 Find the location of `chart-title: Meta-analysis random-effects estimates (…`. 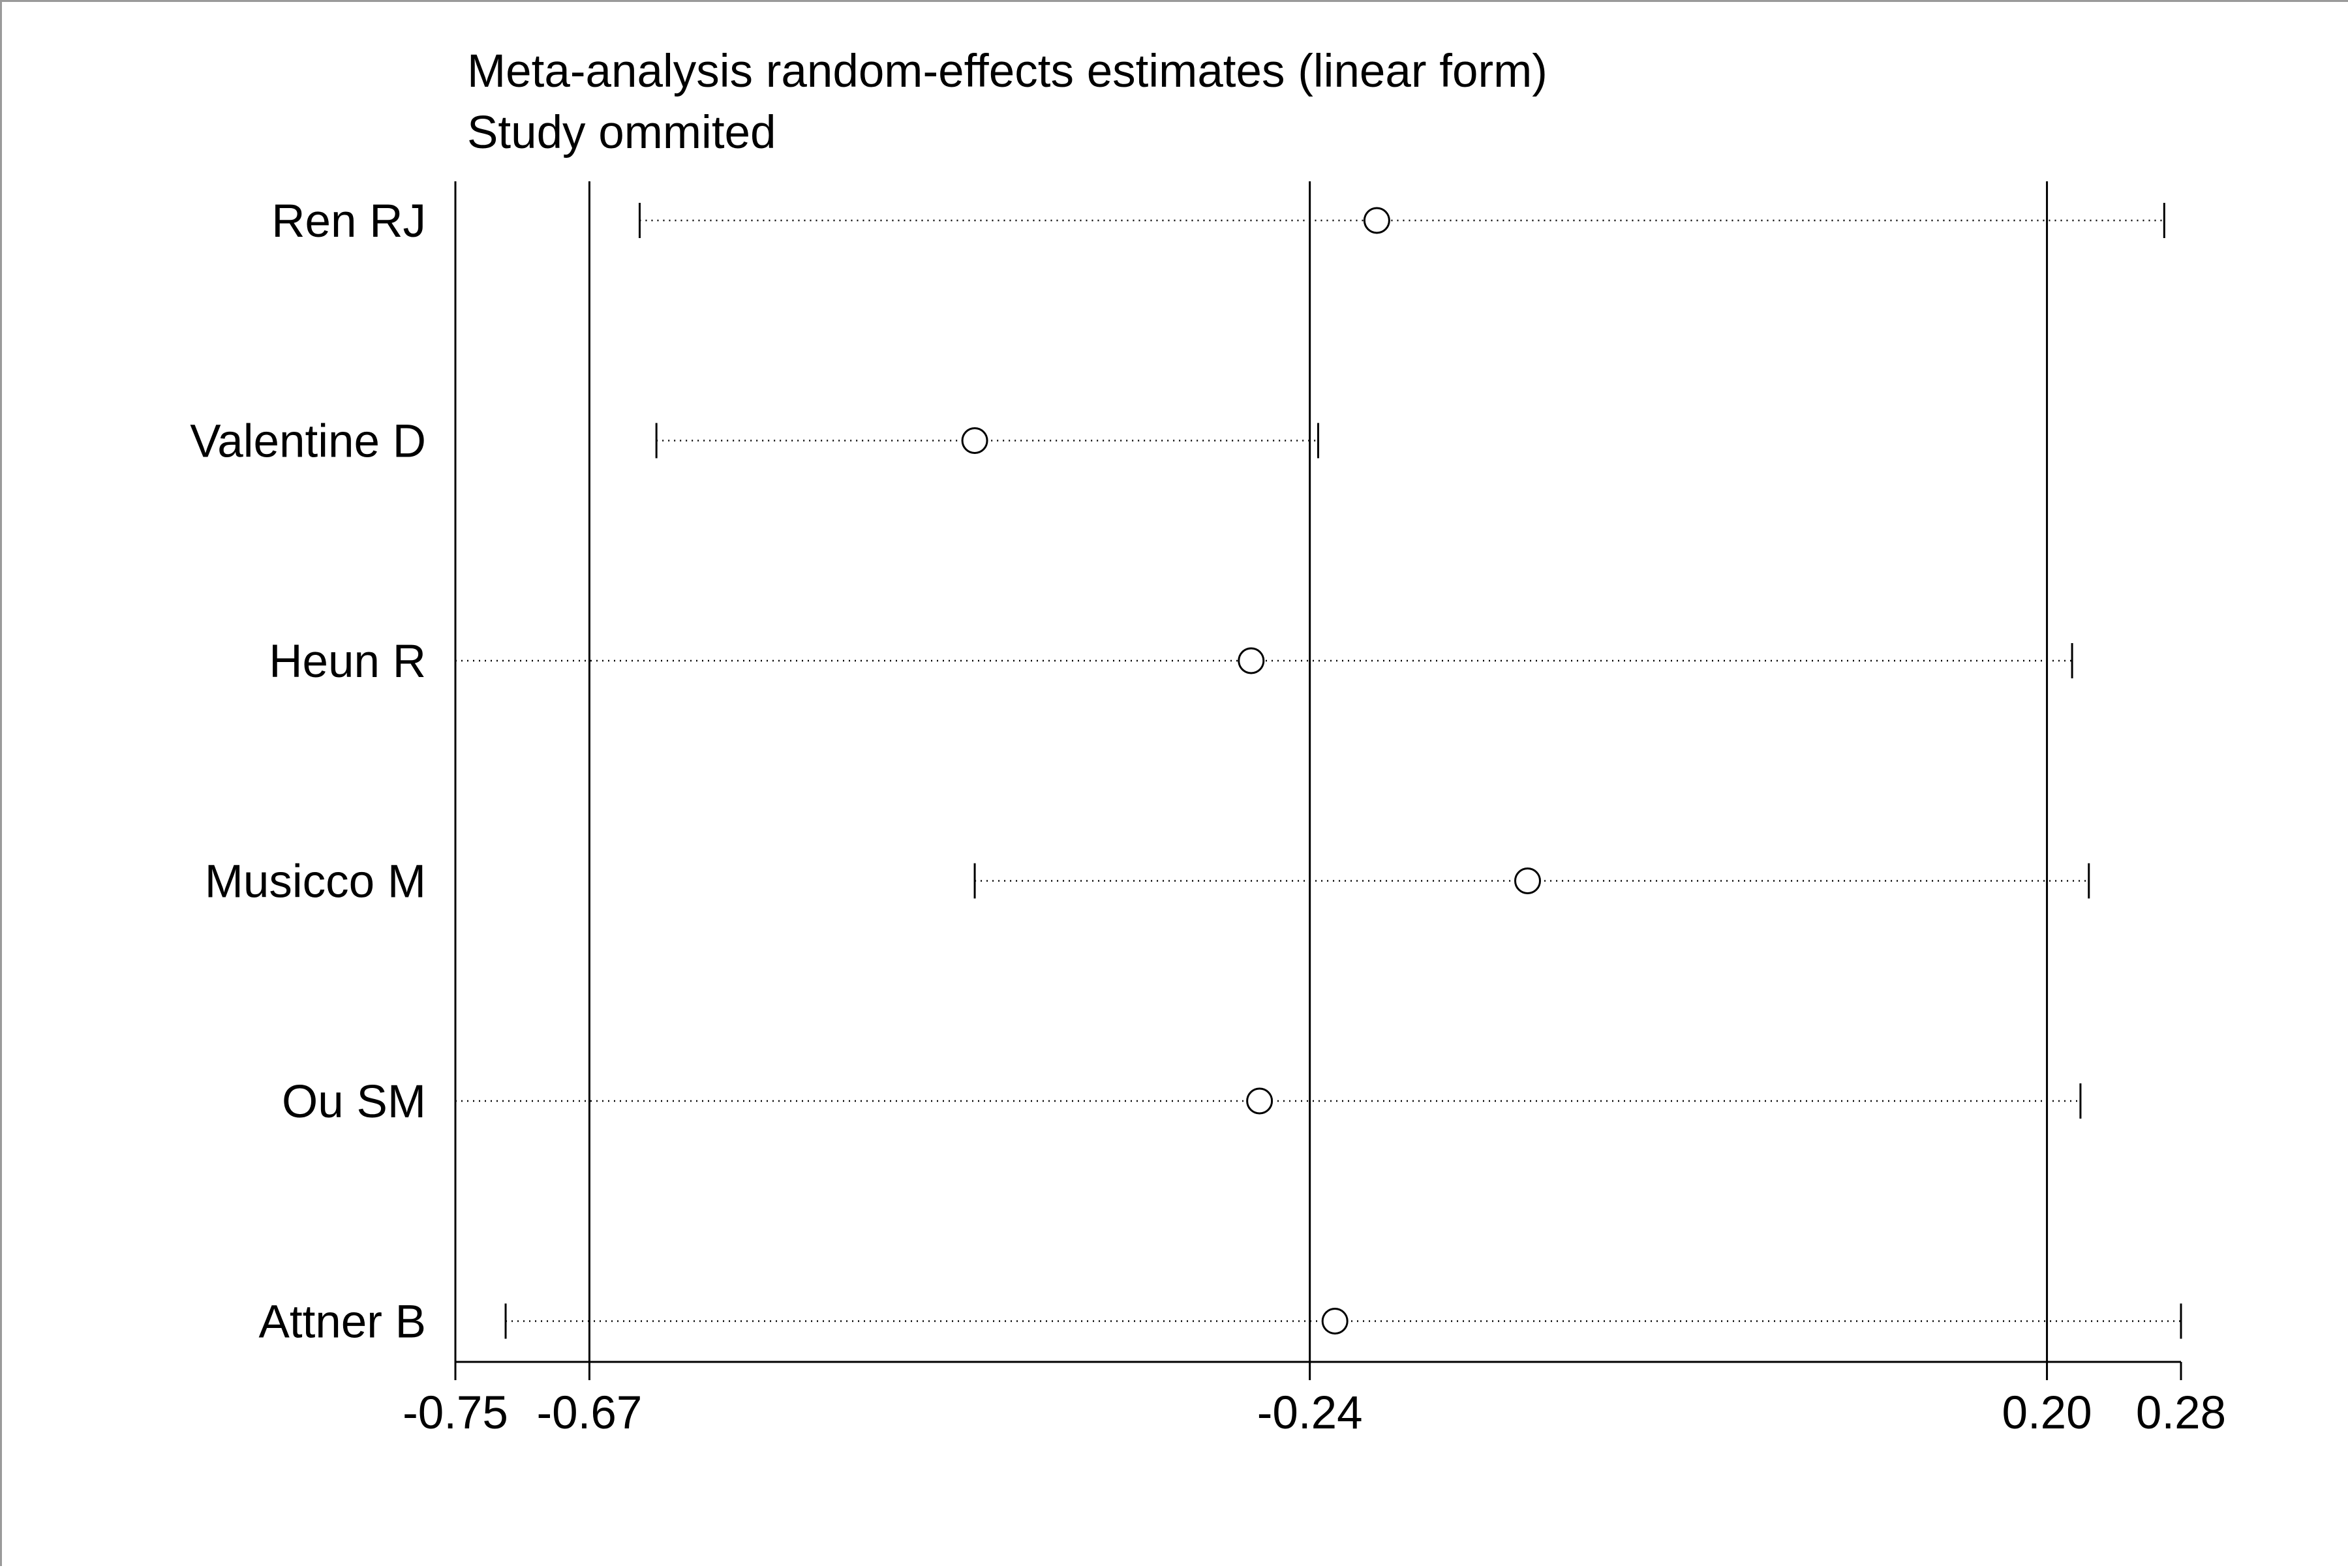

chart-title: Meta-analysis random-effects estimates (… is located at coordinates (1007, 102).